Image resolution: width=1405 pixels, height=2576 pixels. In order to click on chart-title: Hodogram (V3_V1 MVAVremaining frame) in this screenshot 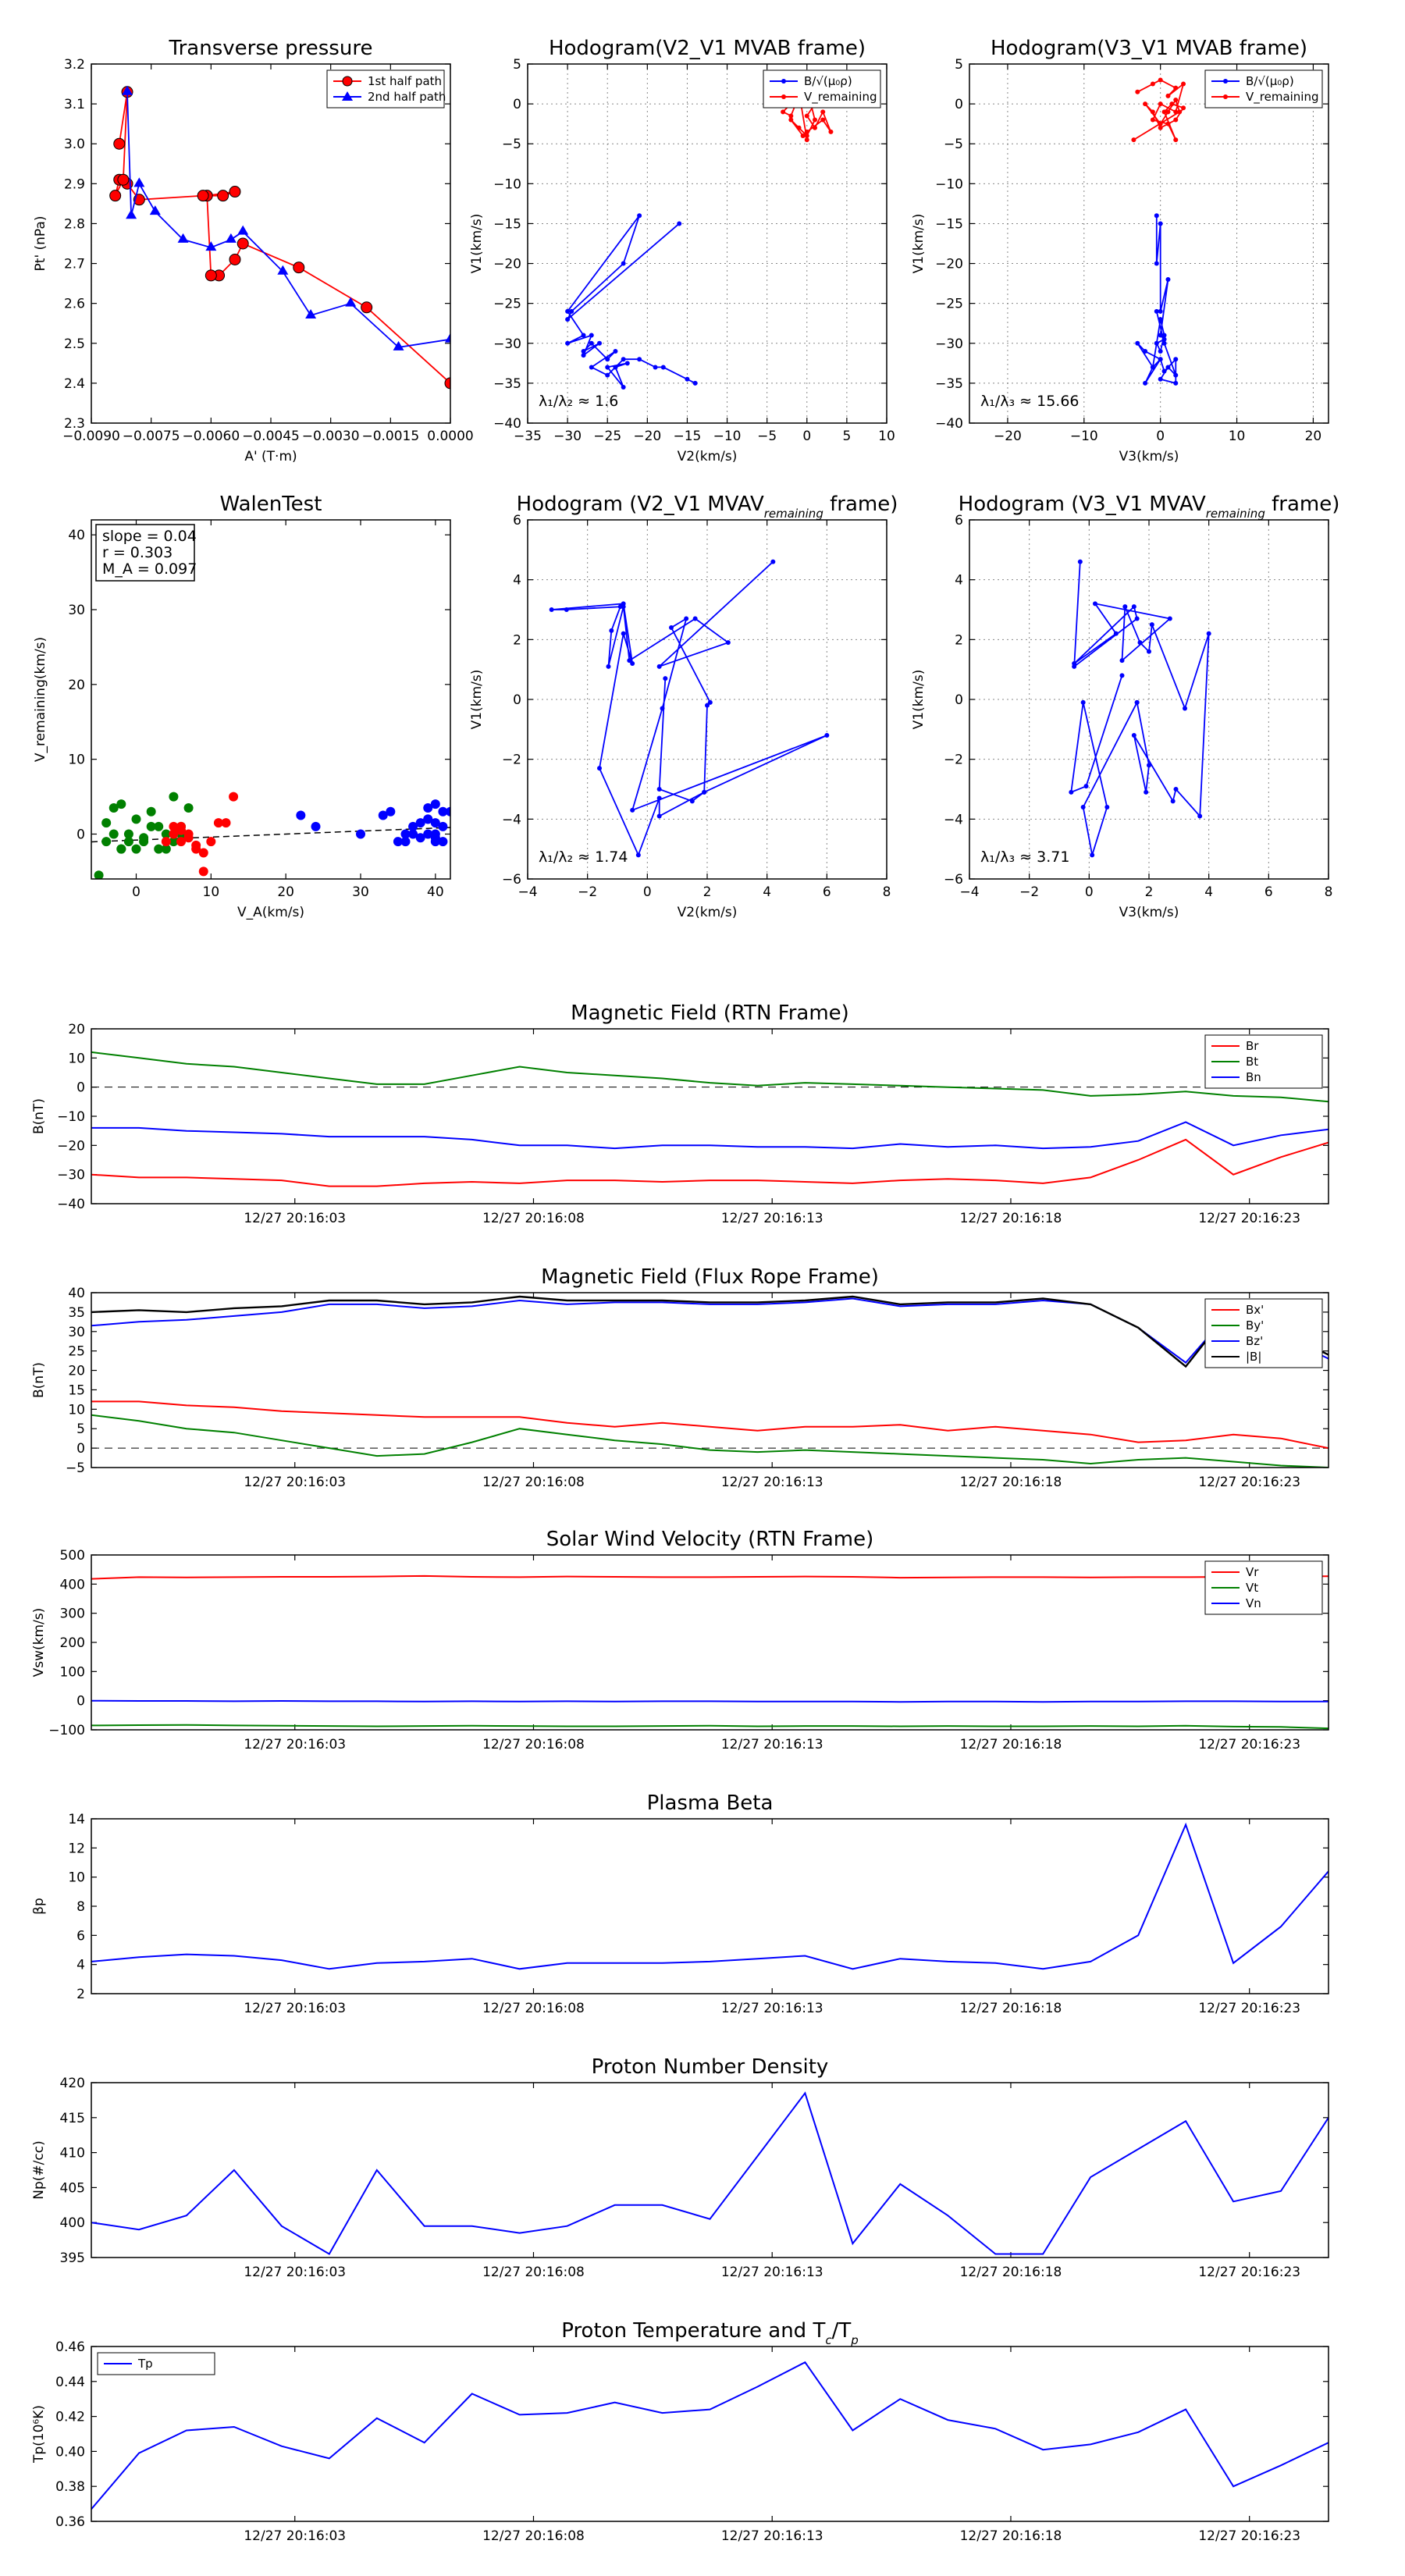, I will do `click(1150, 507)`.